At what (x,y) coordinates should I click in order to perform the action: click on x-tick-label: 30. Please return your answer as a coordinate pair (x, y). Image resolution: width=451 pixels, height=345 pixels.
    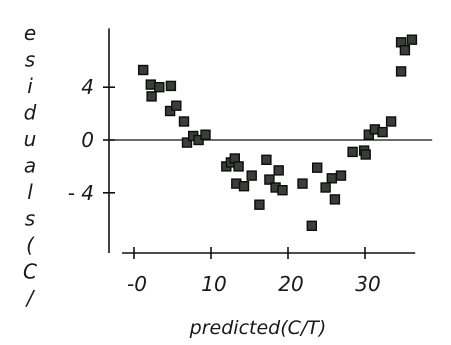
    Looking at the image, I should click on (367, 284).